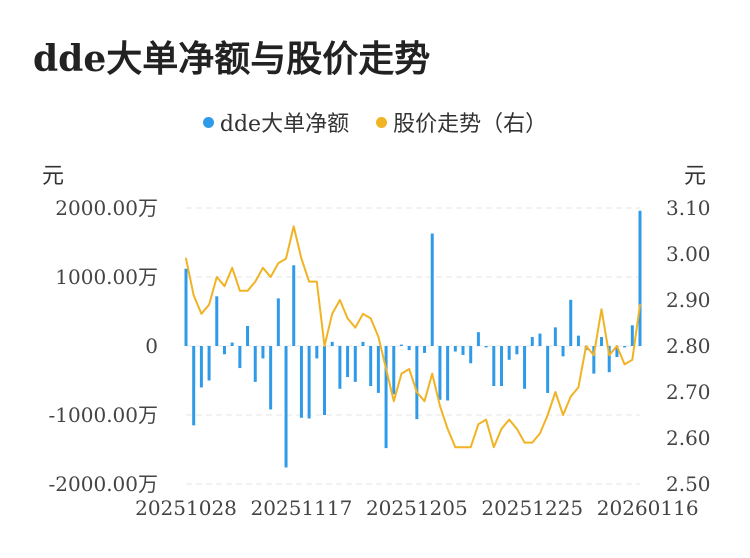 The height and width of the screenshot is (558, 750). What do you see at coordinates (470, 124) in the screenshot?
I see `legend-label-price: 股价走势（右）` at bounding box center [470, 124].